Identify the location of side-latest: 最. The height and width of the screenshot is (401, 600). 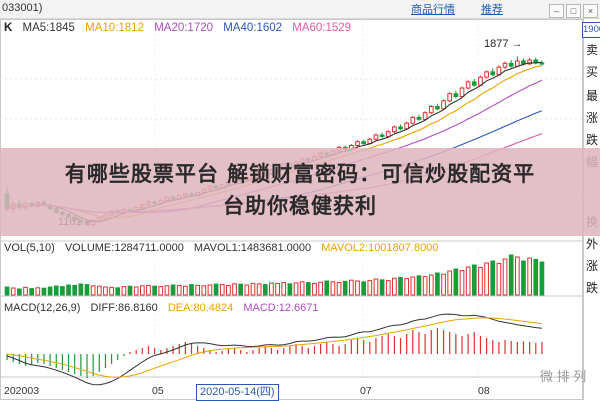
(591, 96).